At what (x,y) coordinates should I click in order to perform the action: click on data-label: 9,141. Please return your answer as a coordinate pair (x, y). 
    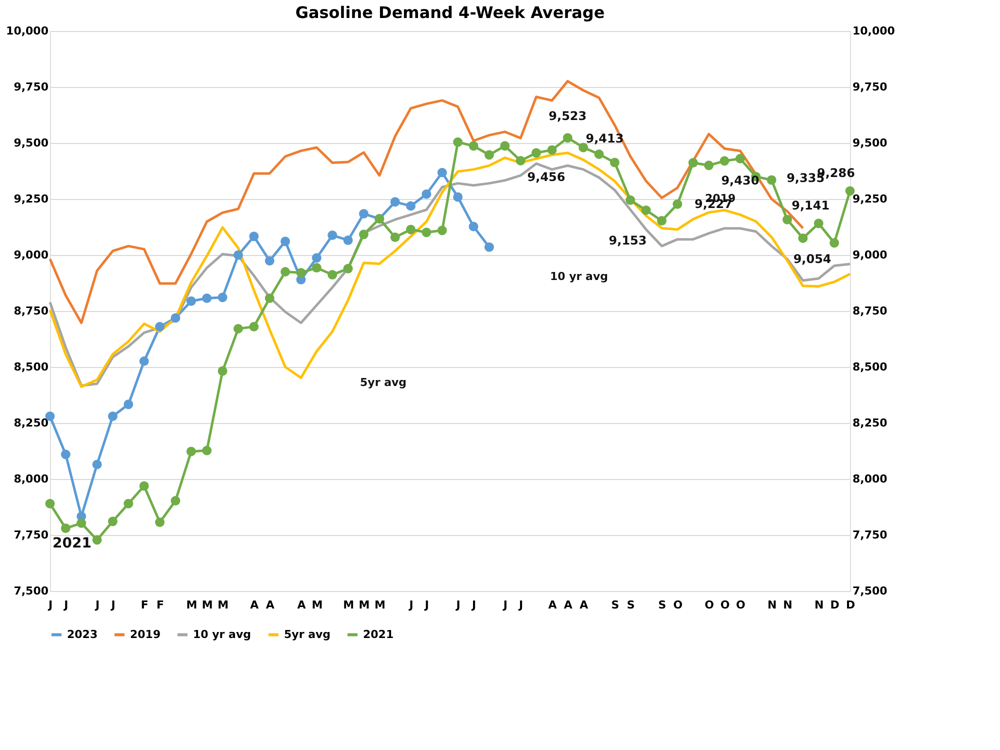
    Looking at the image, I should click on (811, 205).